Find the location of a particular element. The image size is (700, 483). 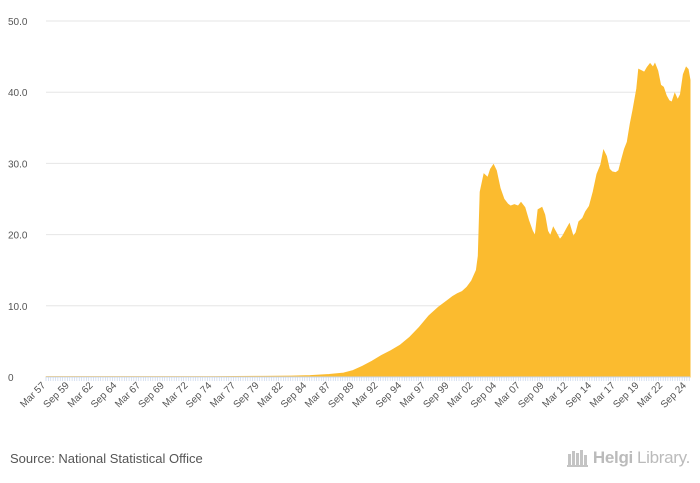

y-tick-label: 40.0 is located at coordinates (18, 93).